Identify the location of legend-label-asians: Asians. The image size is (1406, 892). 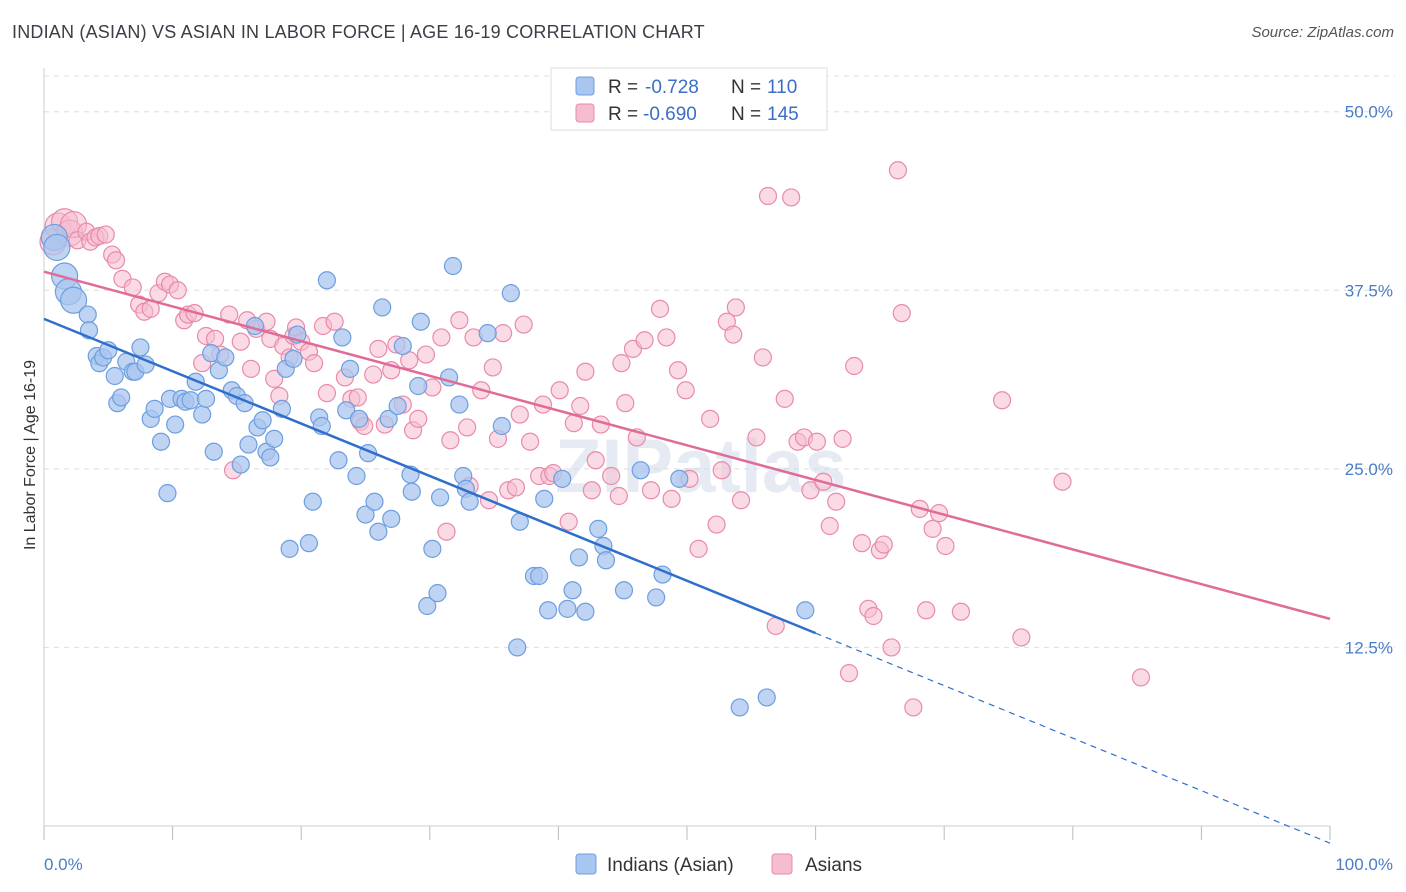
(833, 865).